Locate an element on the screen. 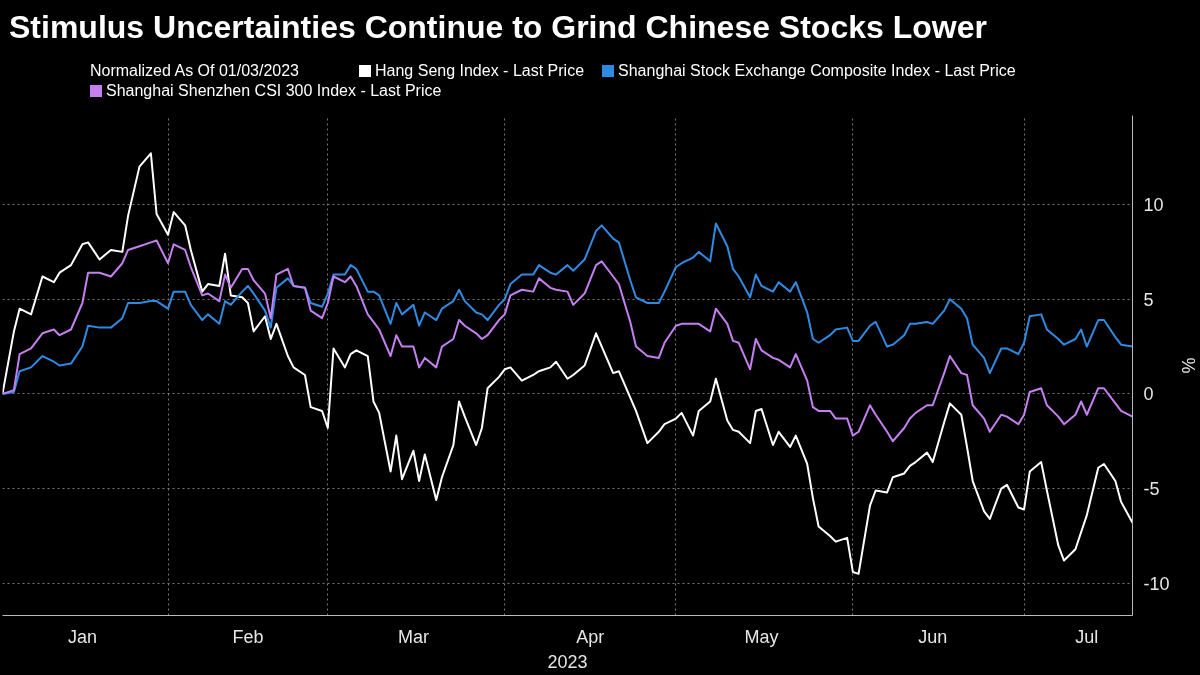 Image resolution: width=1200 pixels, height=675 pixels. legend-title: Normalized As Of 01/03/2023 is located at coordinates (195, 70).